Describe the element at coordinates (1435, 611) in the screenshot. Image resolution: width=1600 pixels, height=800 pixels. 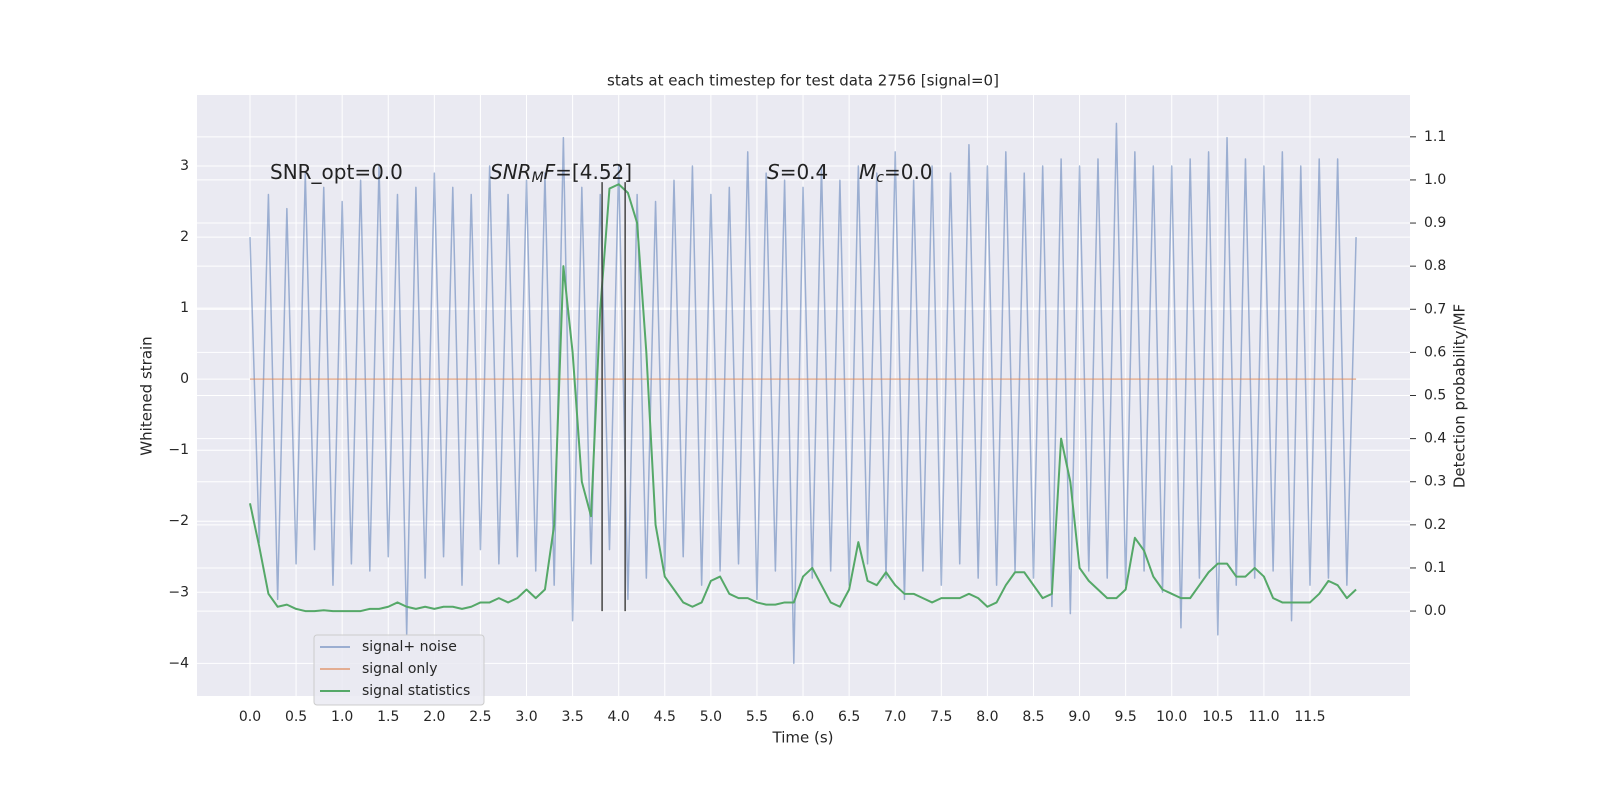
I see `y2-tick-label: 0.0` at that location.